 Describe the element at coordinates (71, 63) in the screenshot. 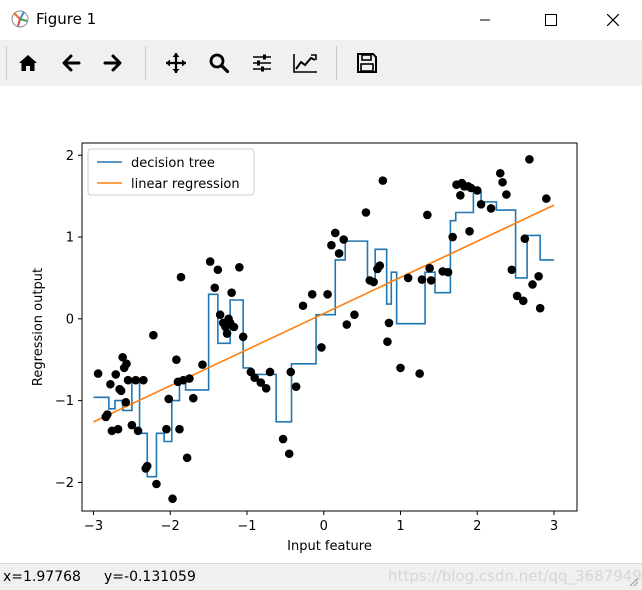

I see `back-button` at that location.